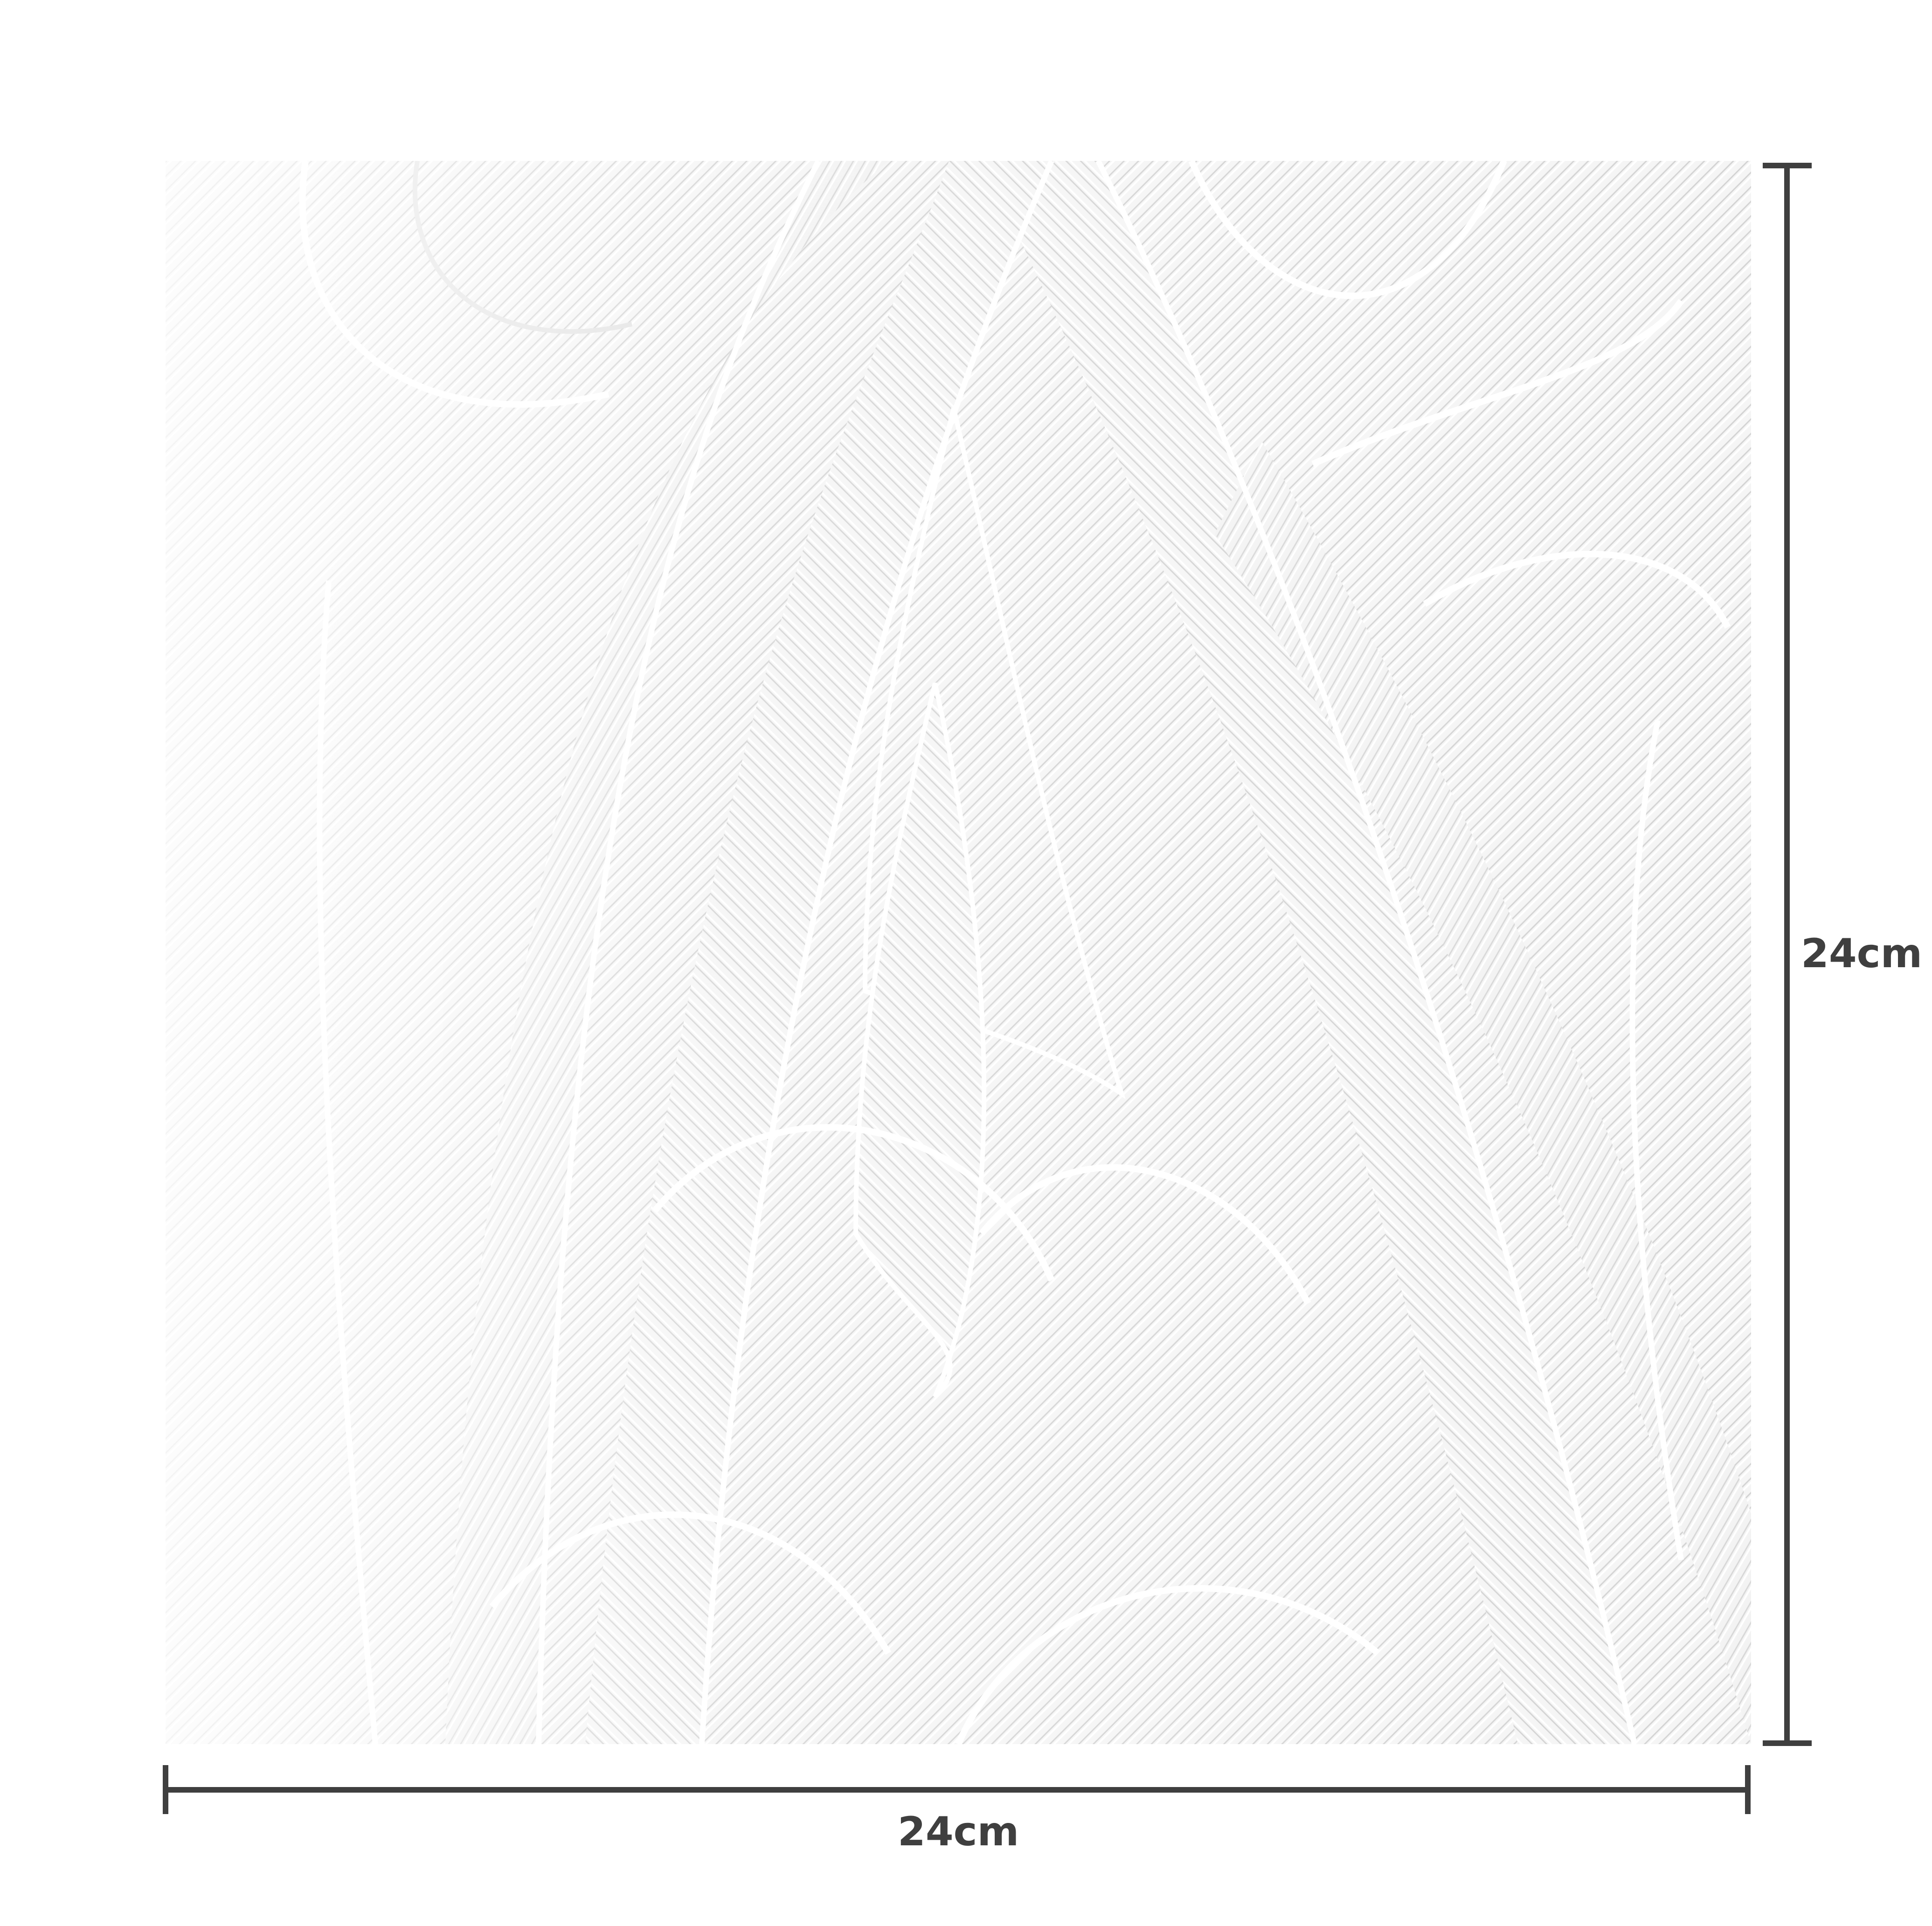 The width and height of the screenshot is (1932, 1926). I want to click on width-label: 24cm, so click(959, 1832).